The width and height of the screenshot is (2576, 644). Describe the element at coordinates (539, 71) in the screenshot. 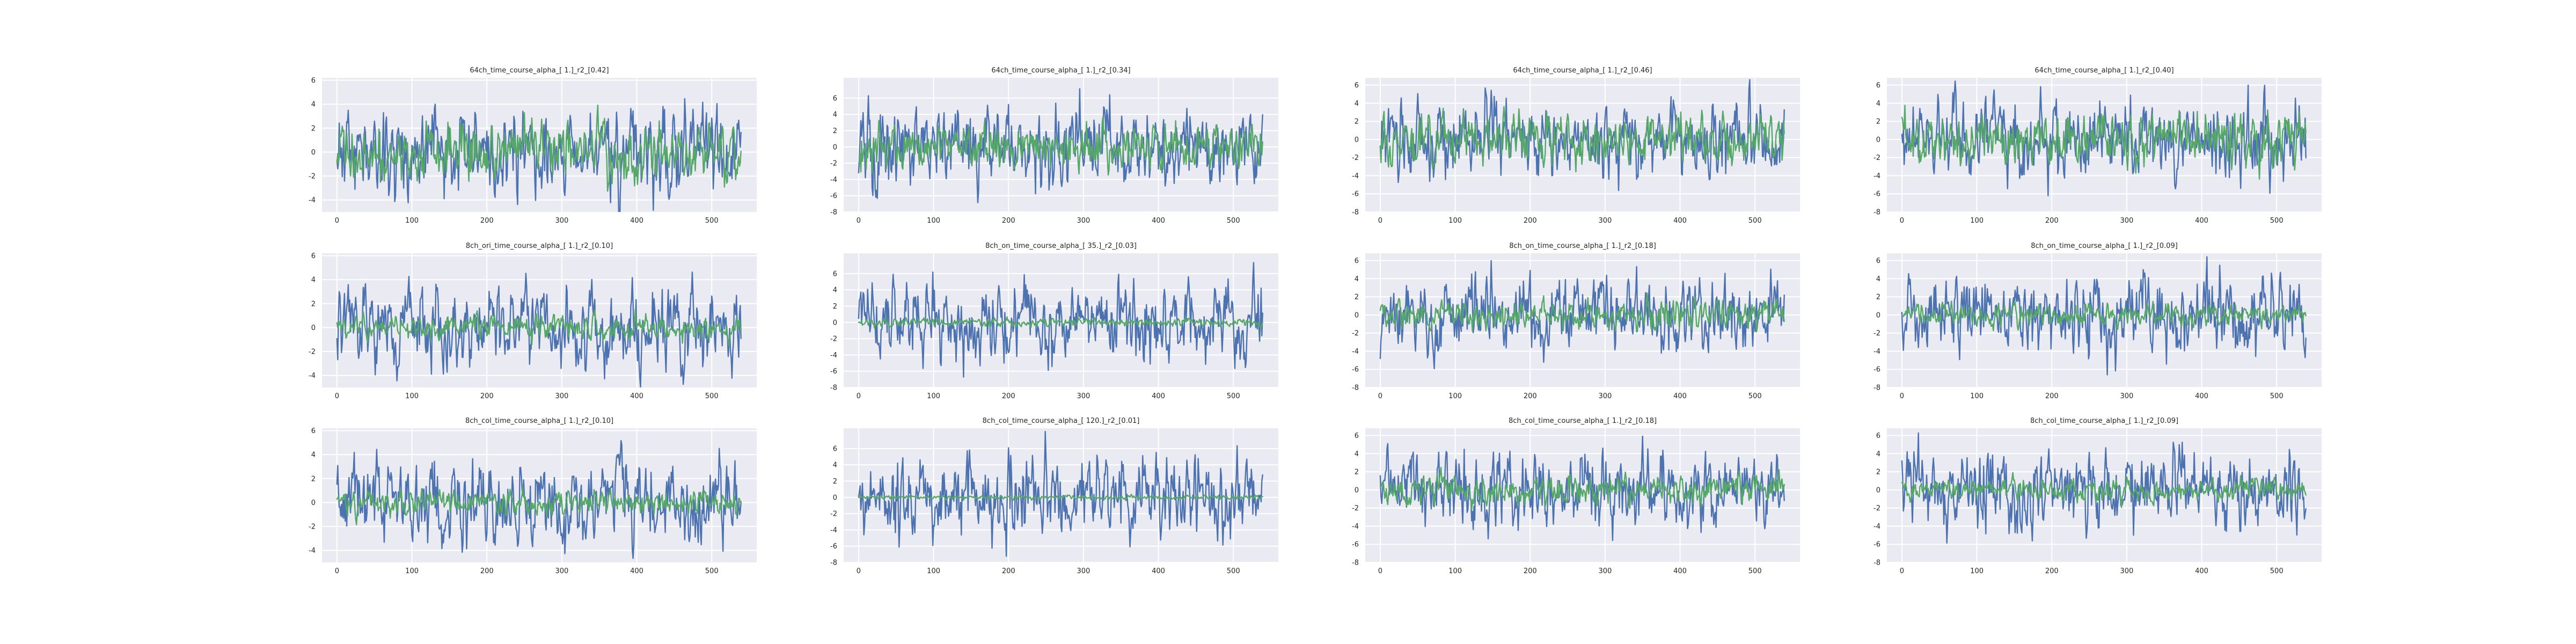

I see `chart-title: 64ch_time_course_alpha_[ 1.]_r2_[0.42]` at that location.